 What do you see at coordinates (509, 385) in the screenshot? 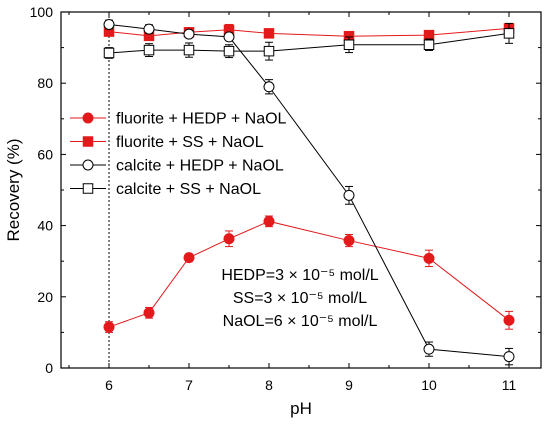
I see `x-tick-label: 11` at bounding box center [509, 385].